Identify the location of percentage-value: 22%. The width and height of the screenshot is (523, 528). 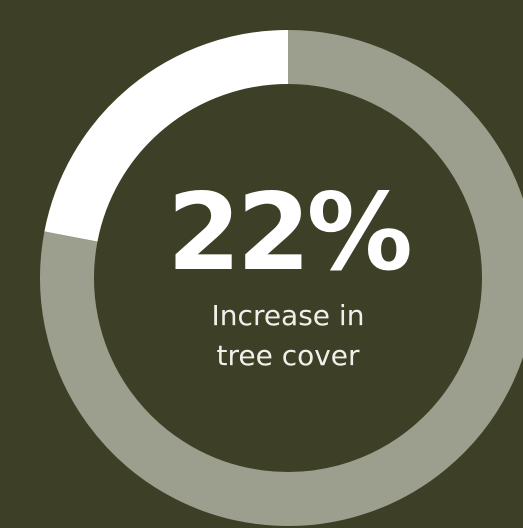
(290, 232).